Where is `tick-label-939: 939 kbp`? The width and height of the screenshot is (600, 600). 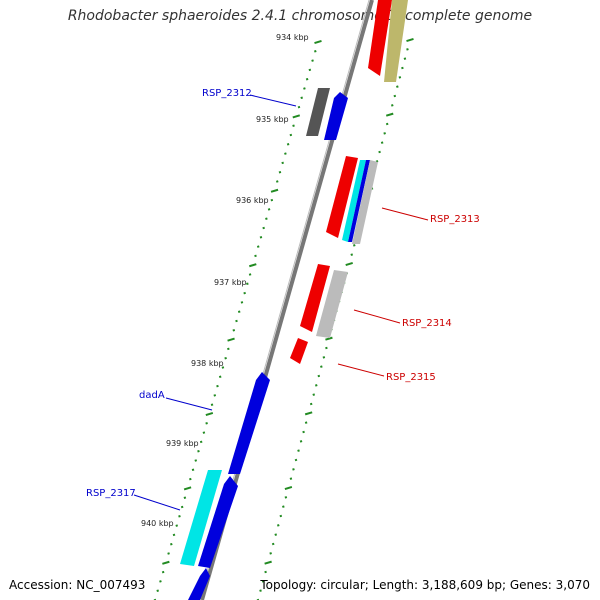 tick-label-939: 939 kbp is located at coordinates (182, 443).